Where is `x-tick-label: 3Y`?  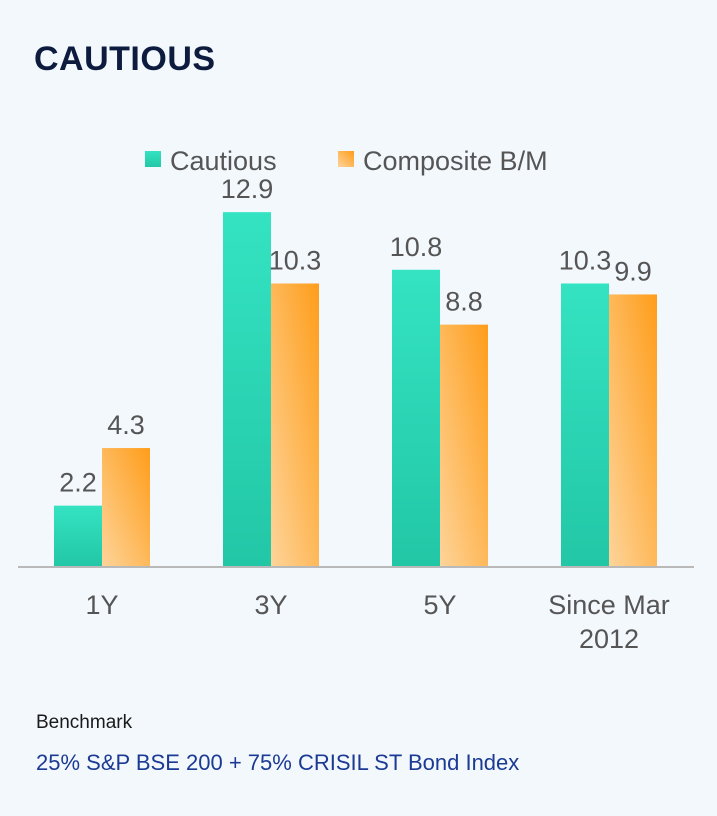
x-tick-label: 3Y is located at coordinates (270, 605).